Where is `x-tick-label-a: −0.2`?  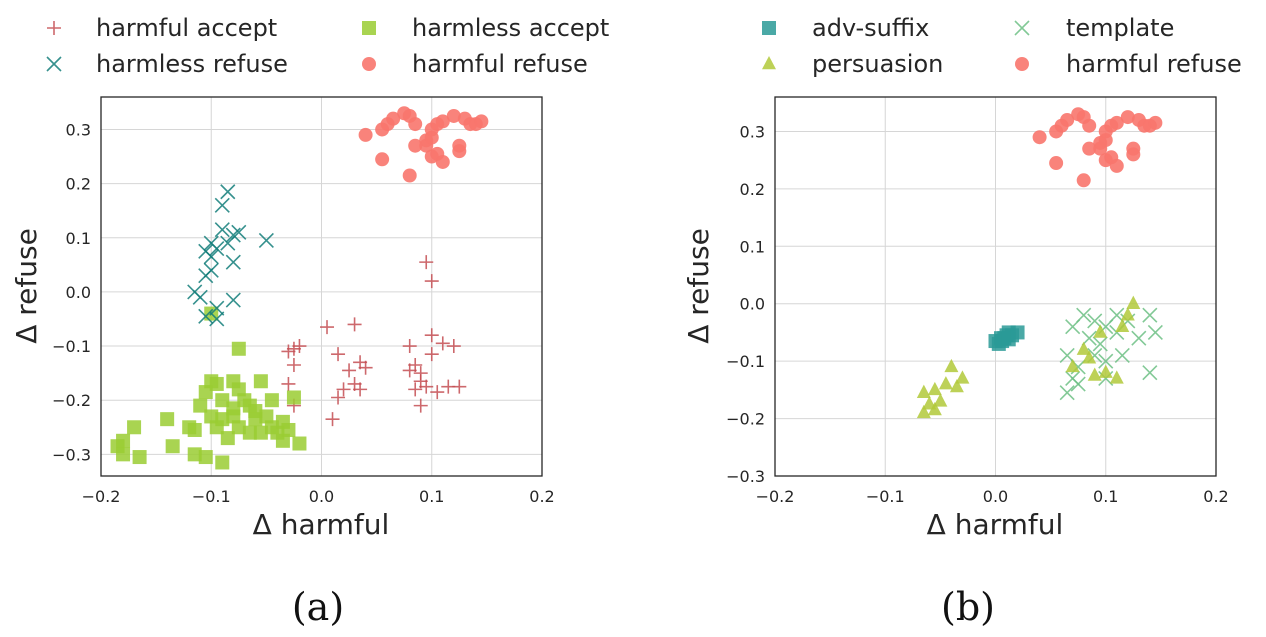 x-tick-label-a: −0.2 is located at coordinates (101, 496).